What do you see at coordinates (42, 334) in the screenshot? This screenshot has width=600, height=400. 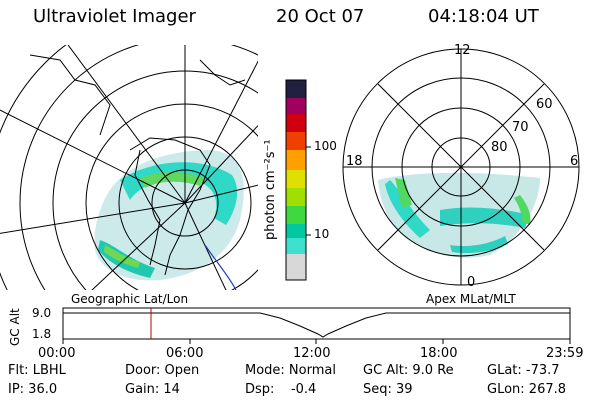 I see `altitude-ytick-1-8: 1.8` at bounding box center [42, 334].